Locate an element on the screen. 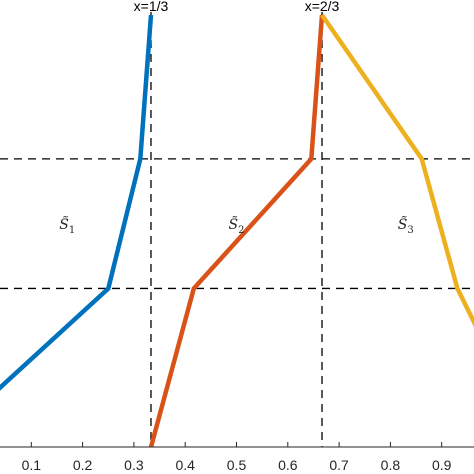 This screenshot has width=474, height=474. region-label-subscript: 1 is located at coordinates (72, 230).